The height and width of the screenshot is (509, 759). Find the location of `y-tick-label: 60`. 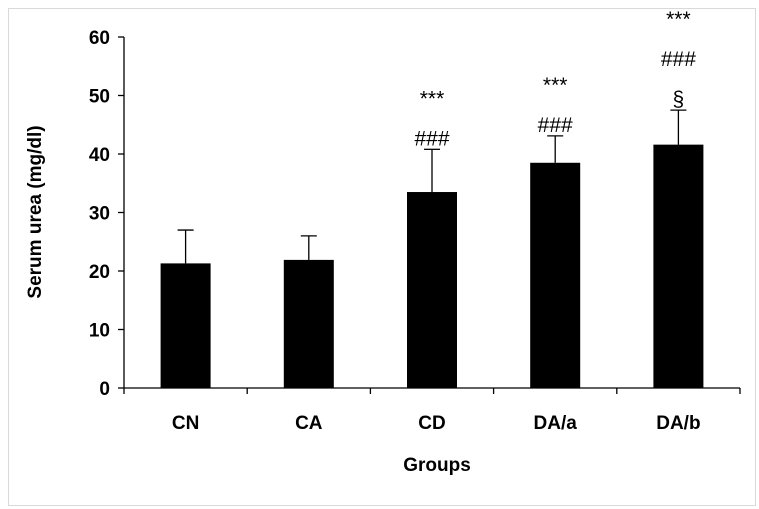

y-tick-label: 60 is located at coordinates (99, 38).